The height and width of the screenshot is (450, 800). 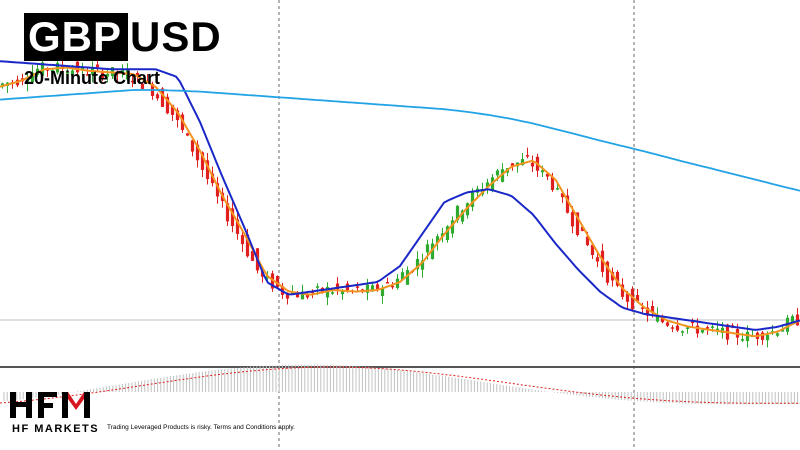 I want to click on chart-title: GBP USD, so click(x=123, y=37).